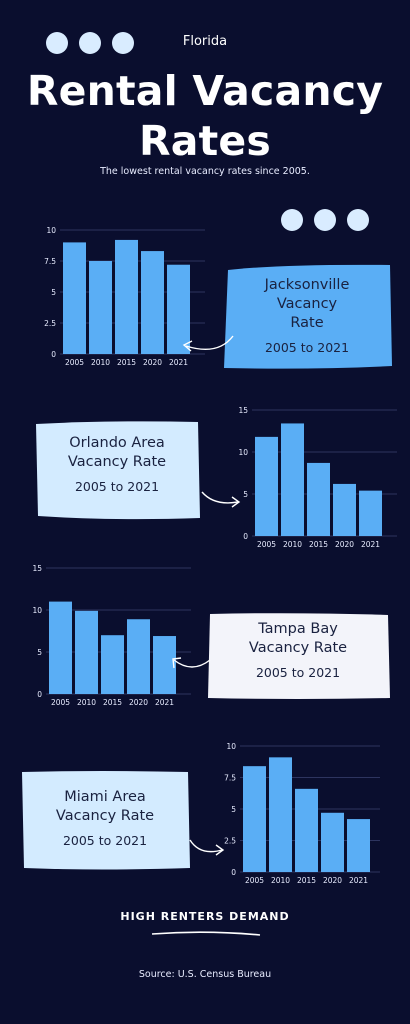 The image size is (410, 1024). I want to click on title-line-1: Rental Vacancy, so click(205, 91).